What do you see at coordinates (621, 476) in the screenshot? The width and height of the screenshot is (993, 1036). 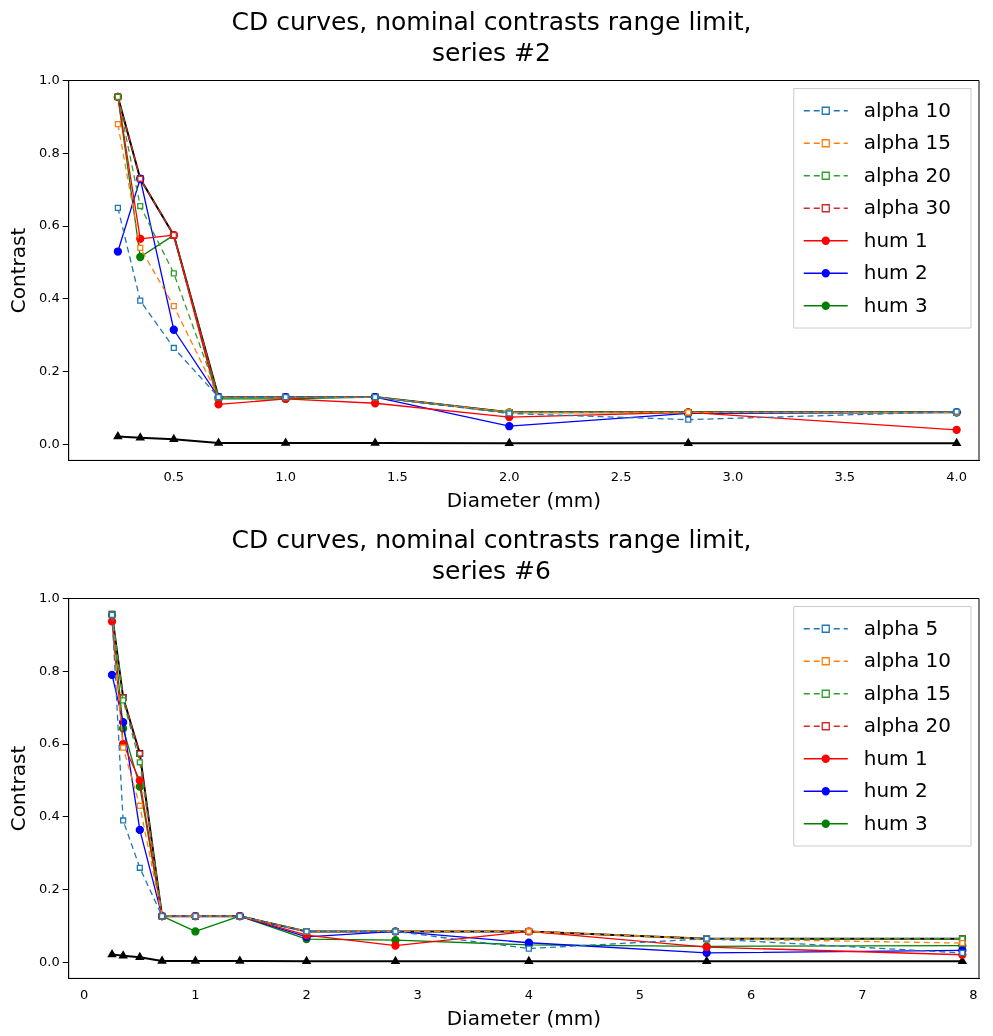 I see `x-tick-label: 2.5` at bounding box center [621, 476].